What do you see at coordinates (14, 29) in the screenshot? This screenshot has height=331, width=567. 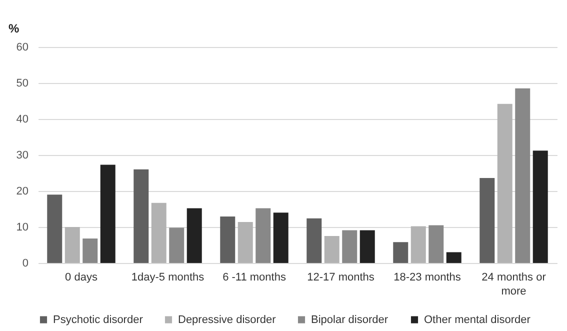 I see `y-axis-title: %` at bounding box center [14, 29].